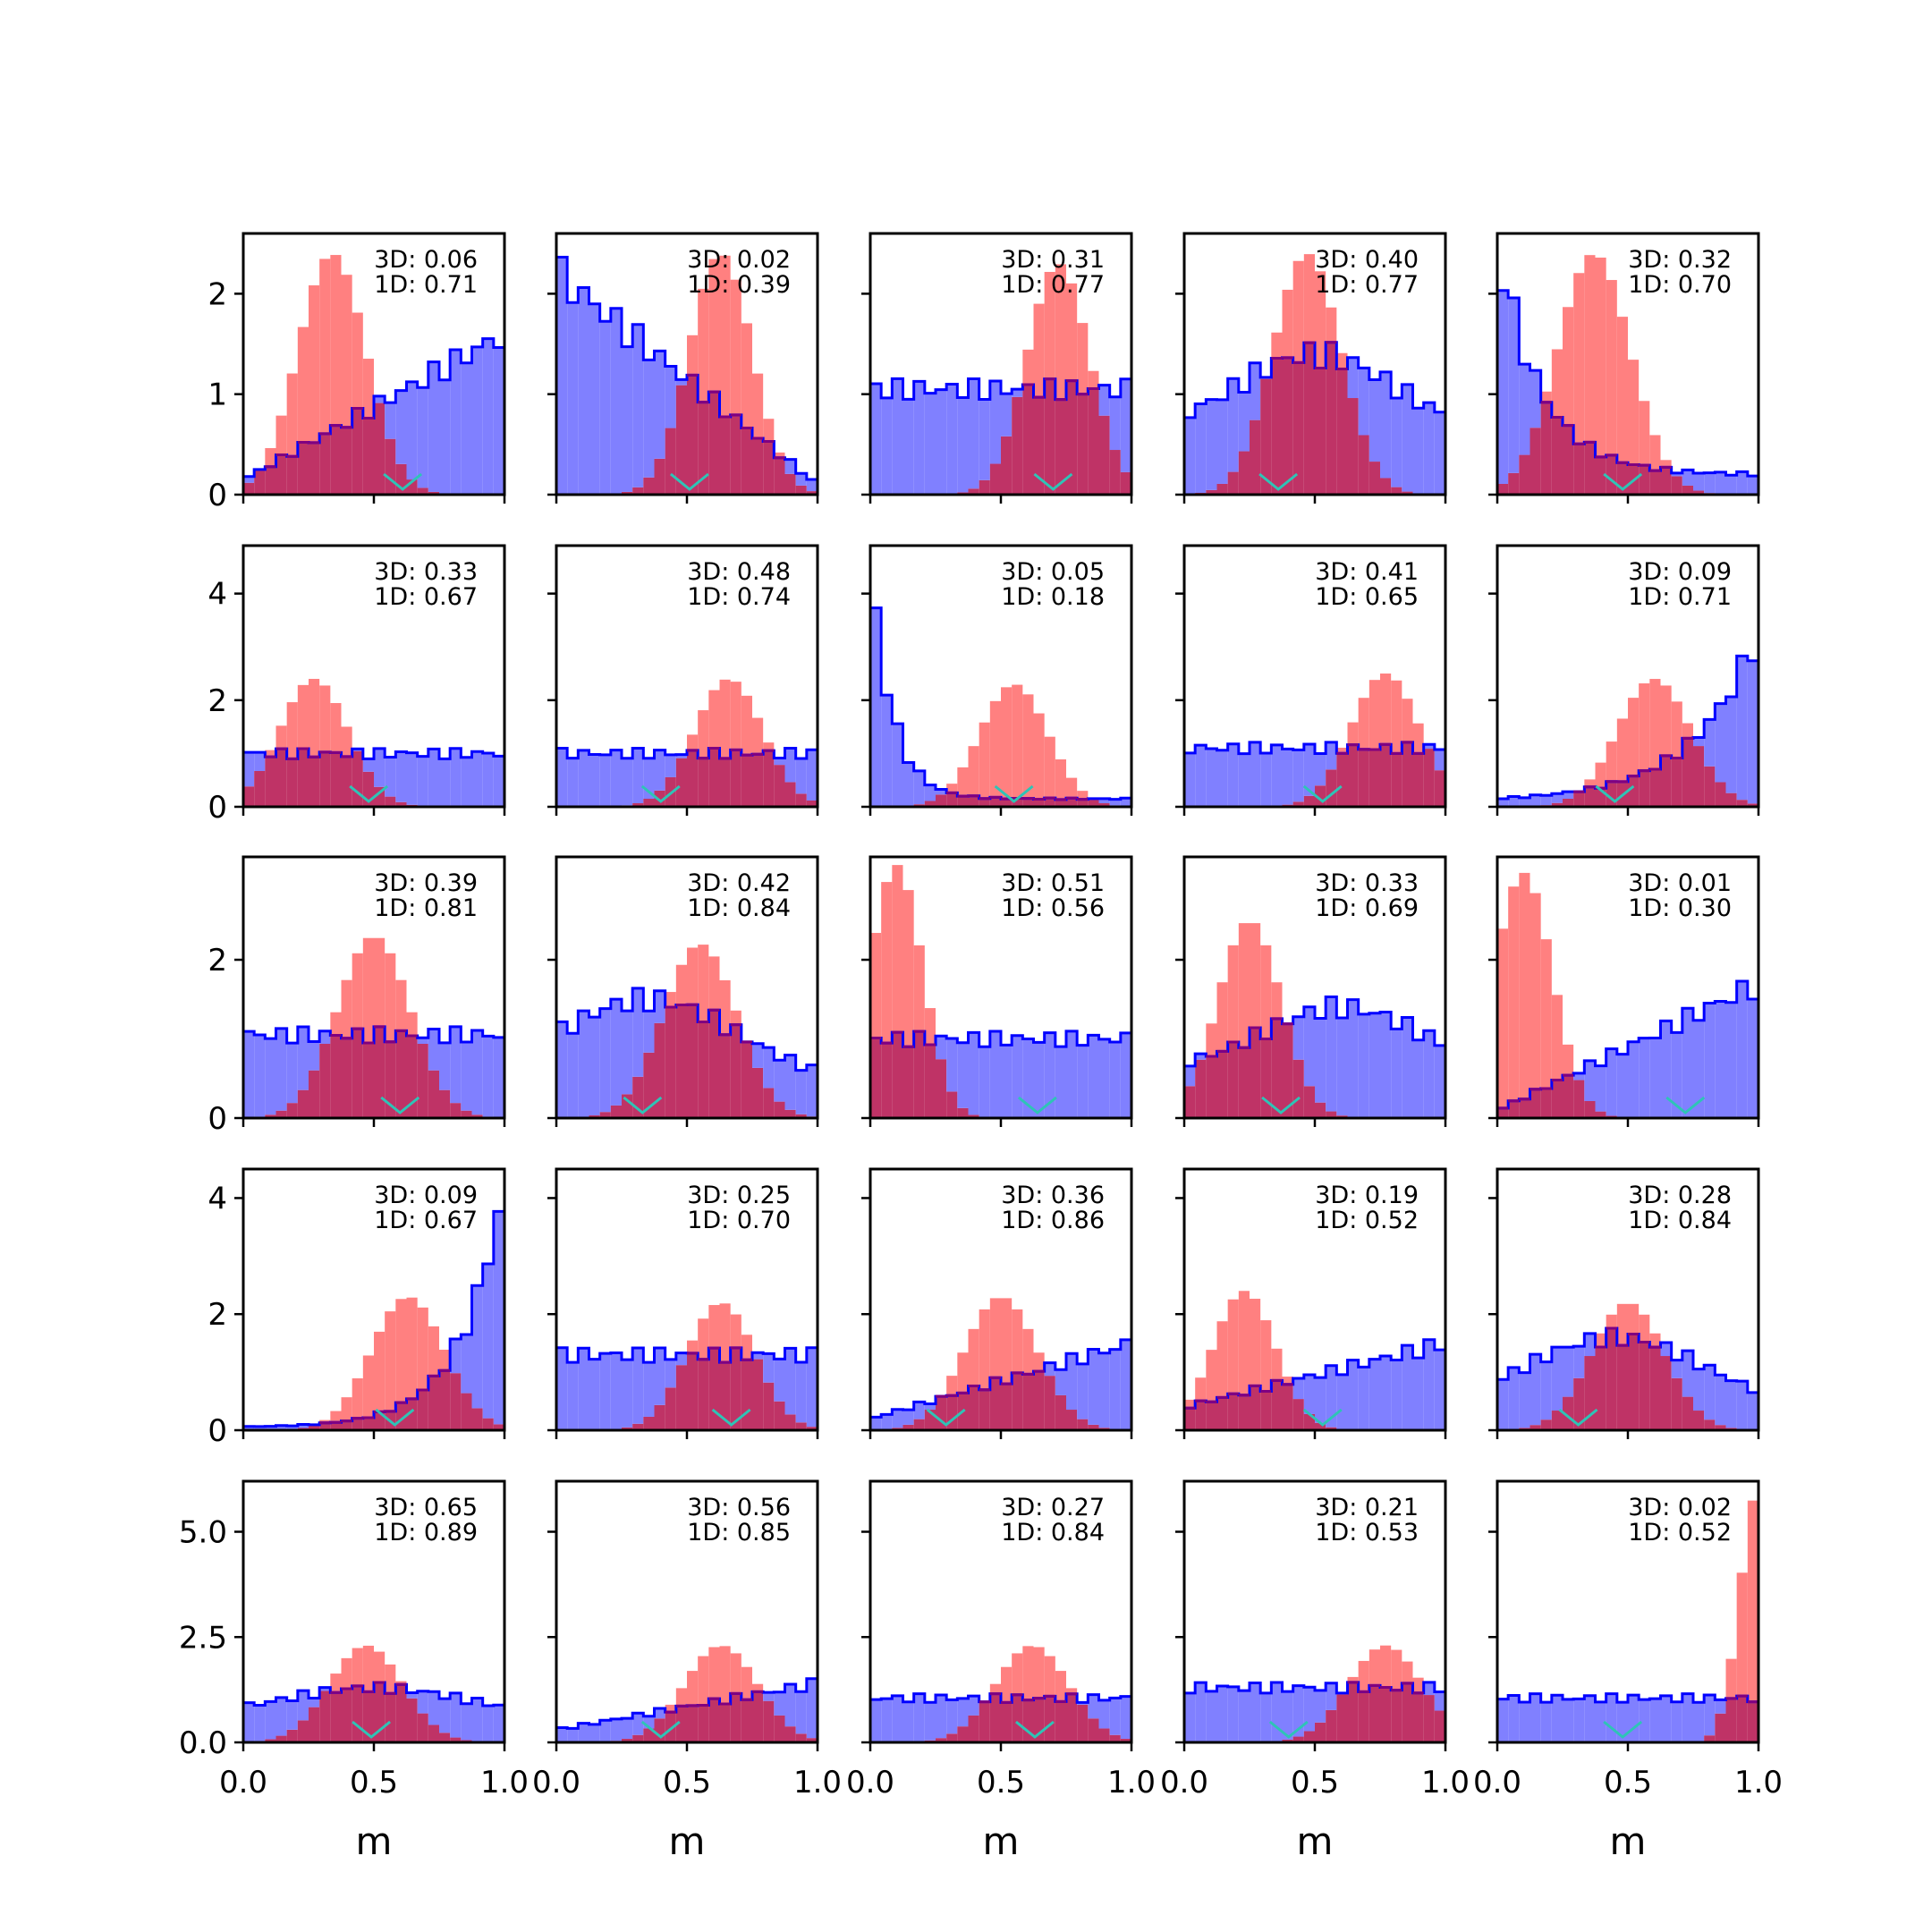 This screenshot has height=1932, width=1932. Describe the element at coordinates (1053, 1220) in the screenshot. I see `label-1d: 1D: 0.86` at that location.